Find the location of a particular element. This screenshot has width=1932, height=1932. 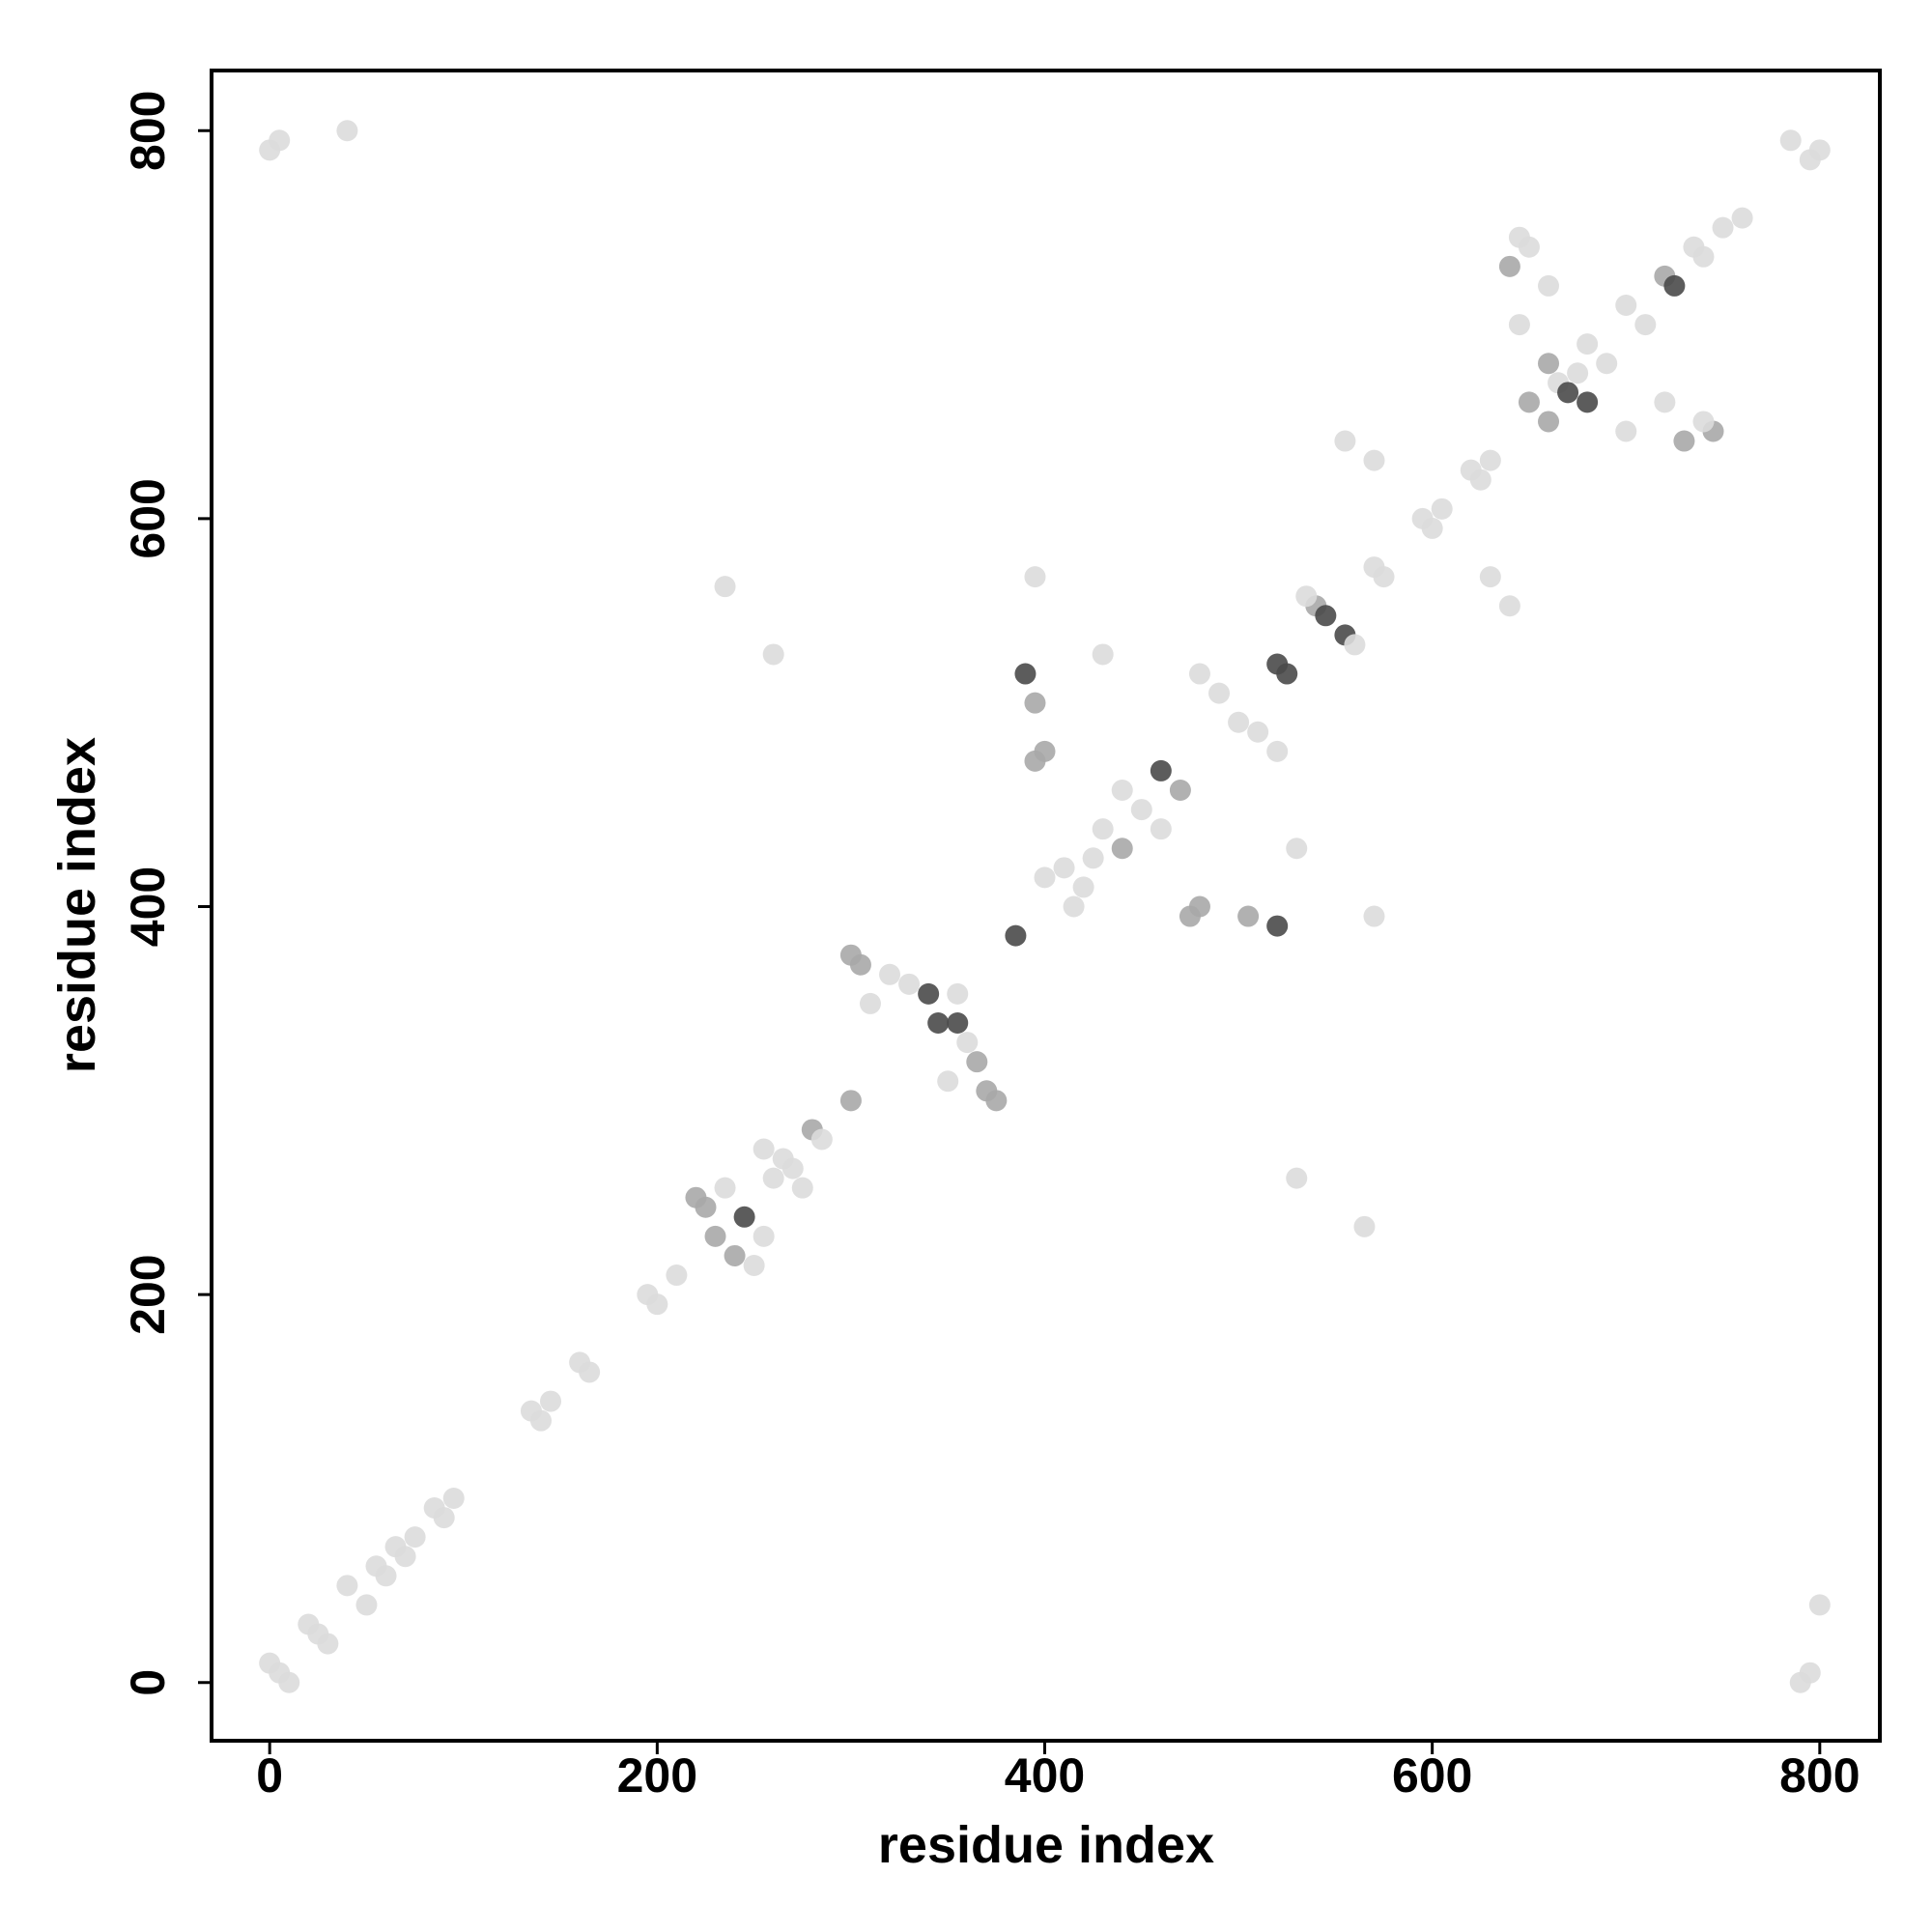

x-tick-label: 800 is located at coordinates (1819, 1775).